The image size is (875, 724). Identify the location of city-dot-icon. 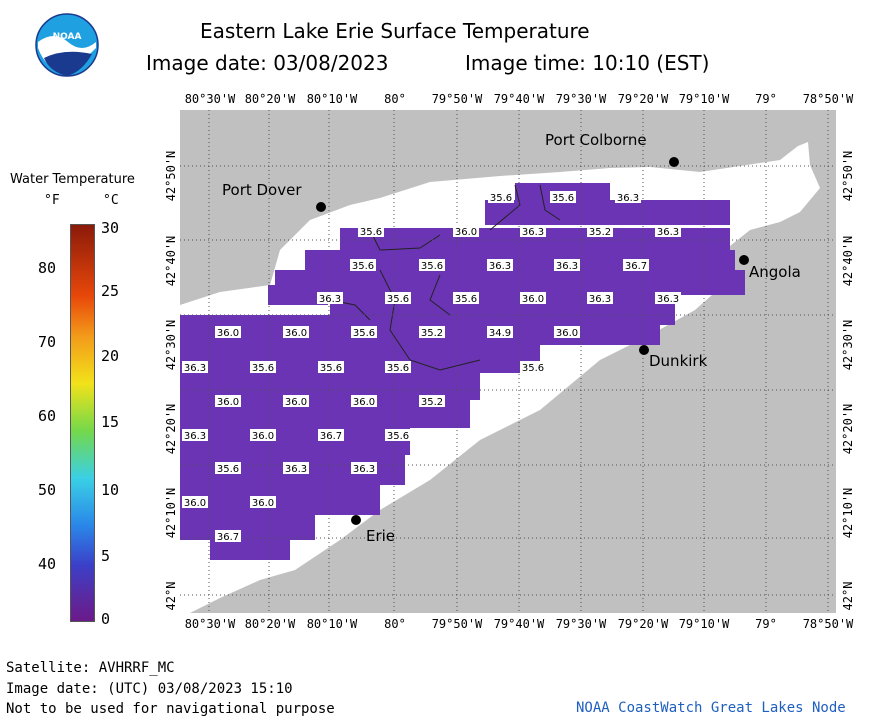
(321, 207).